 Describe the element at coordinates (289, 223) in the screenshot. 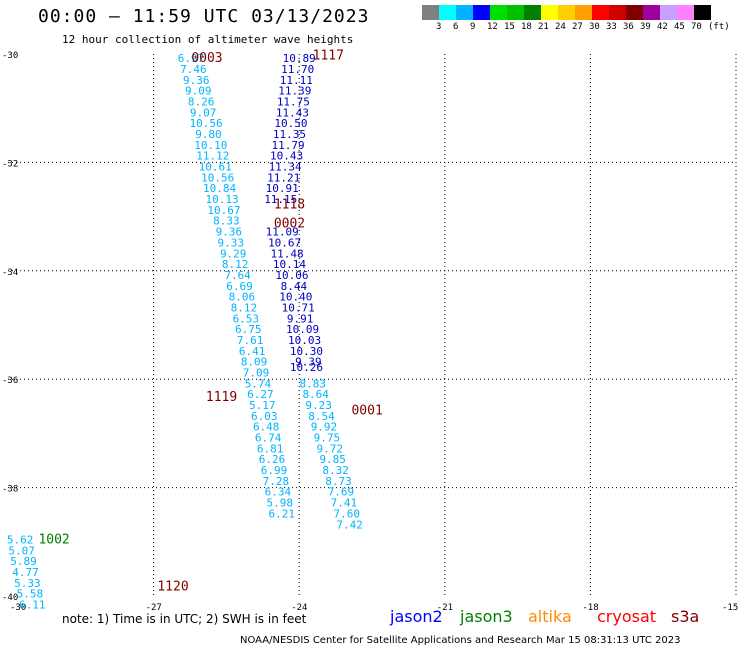

I see `pass-time-label: 0002` at that location.